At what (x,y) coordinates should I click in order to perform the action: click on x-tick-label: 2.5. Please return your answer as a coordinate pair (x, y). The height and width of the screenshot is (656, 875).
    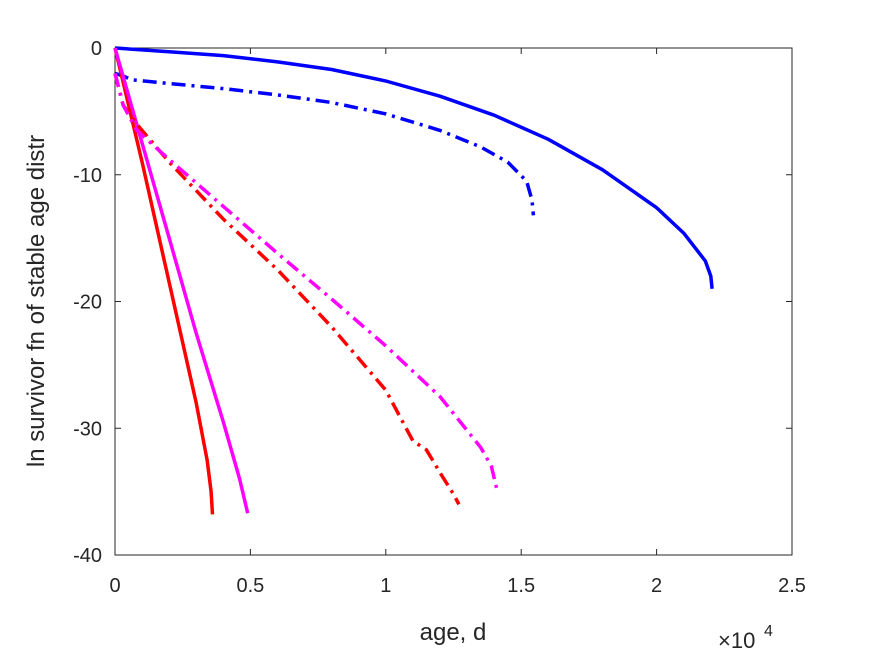
    Looking at the image, I should click on (792, 586).